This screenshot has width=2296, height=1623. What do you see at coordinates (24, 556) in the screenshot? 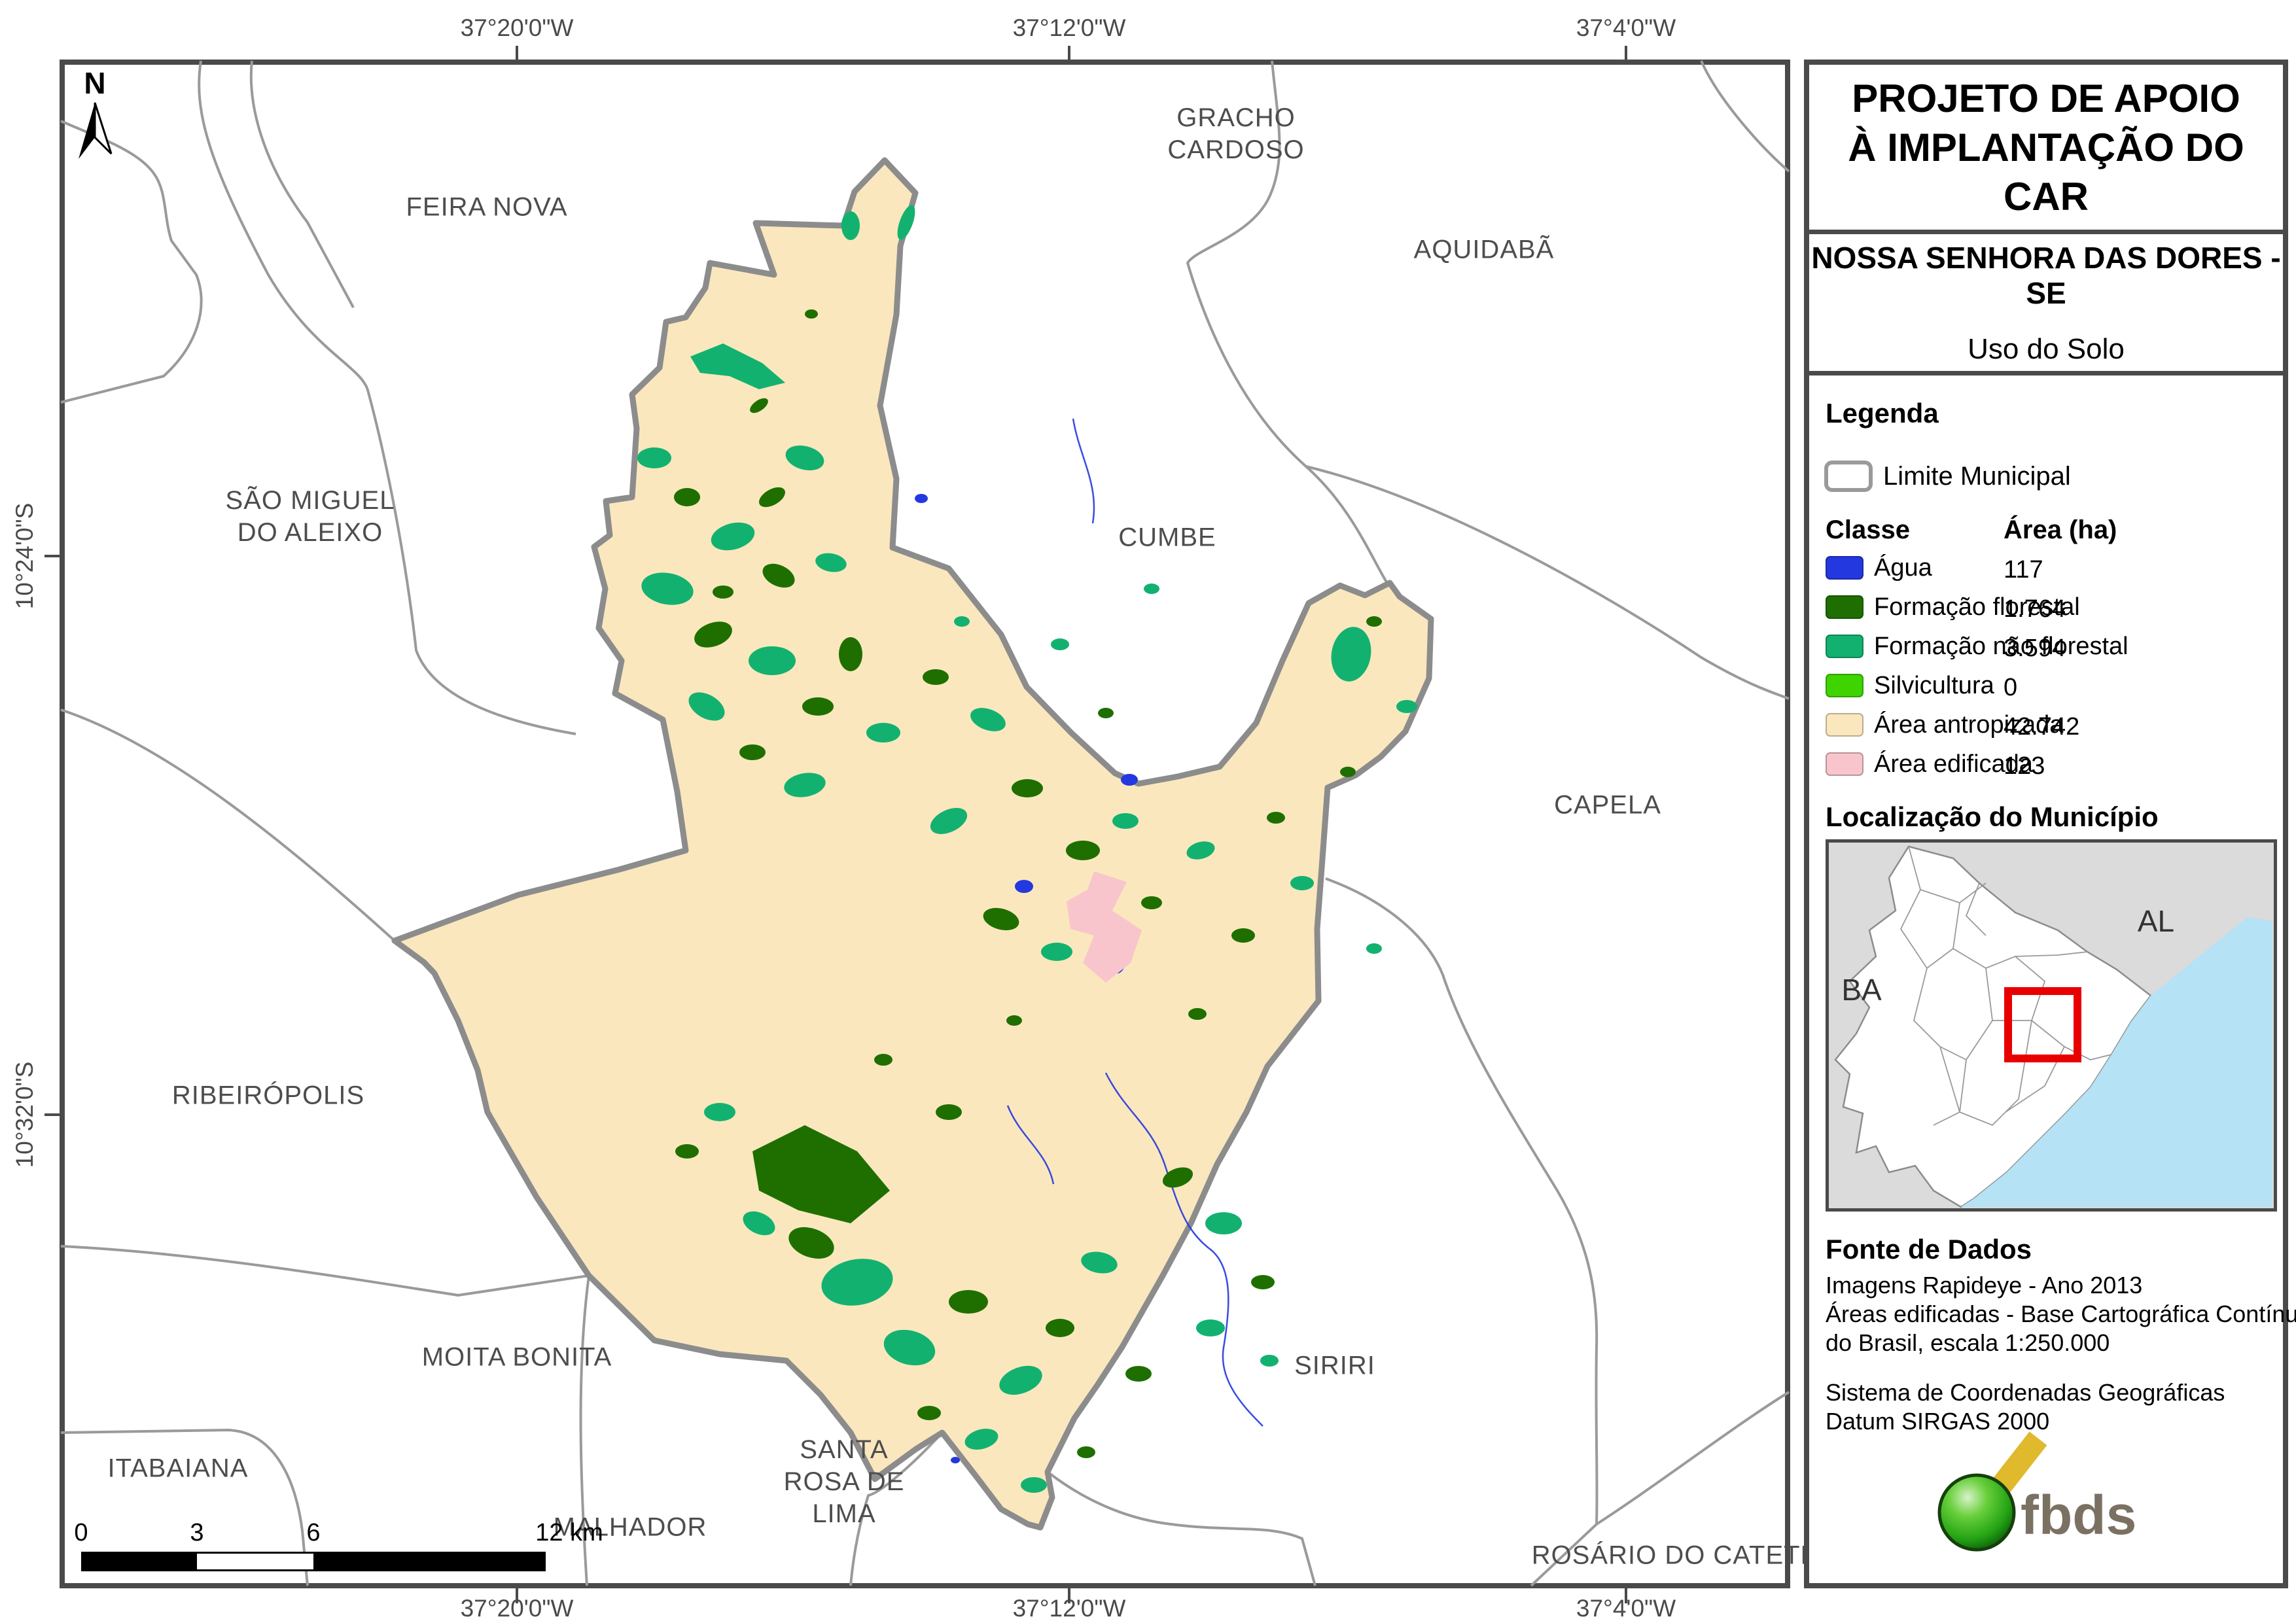
I see `coord-label: 10°24'0"S` at bounding box center [24, 556].